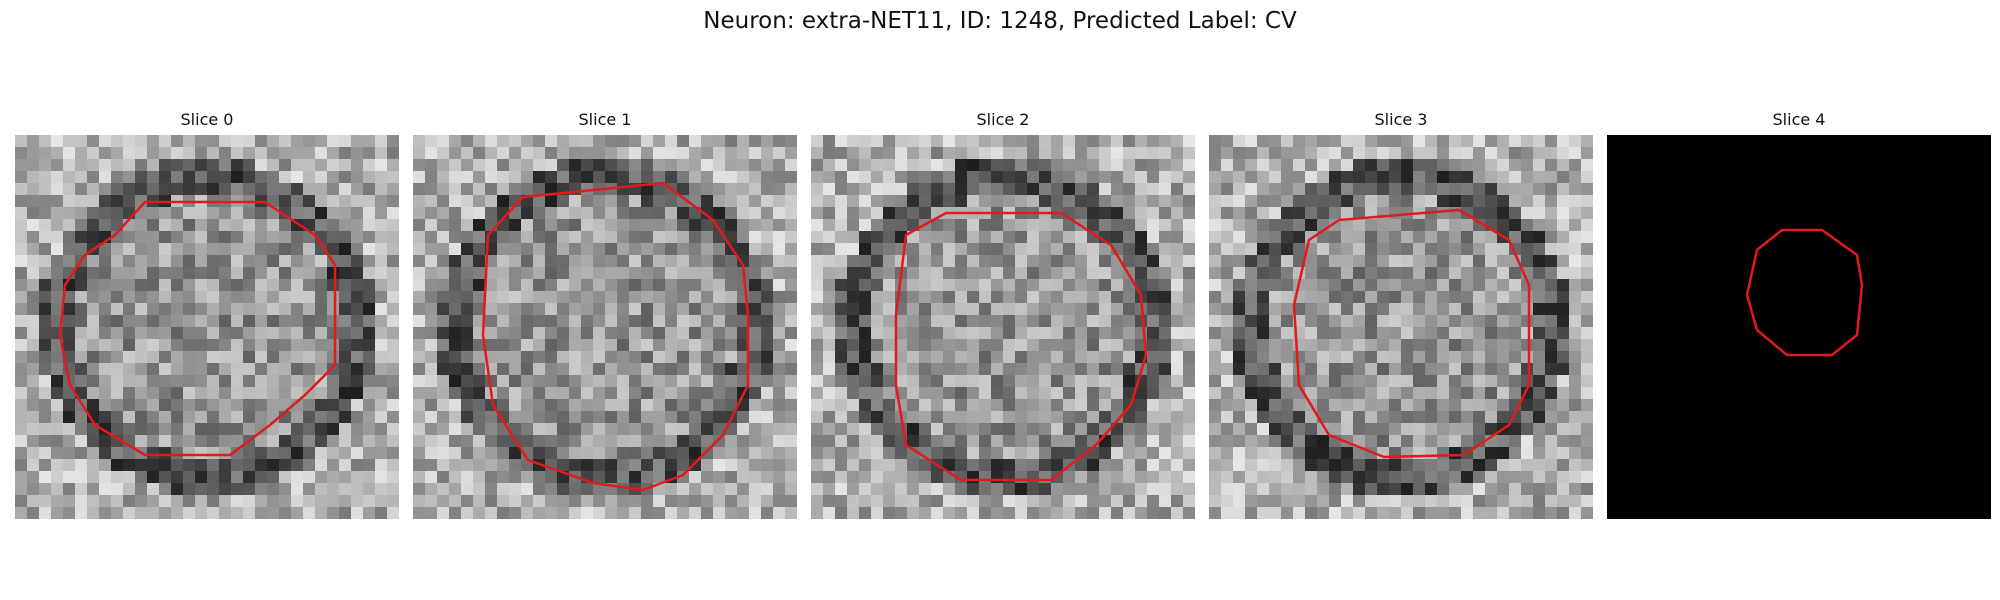 Image resolution: width=2000 pixels, height=600 pixels. I want to click on slice-title: Slice 0, so click(207, 119).